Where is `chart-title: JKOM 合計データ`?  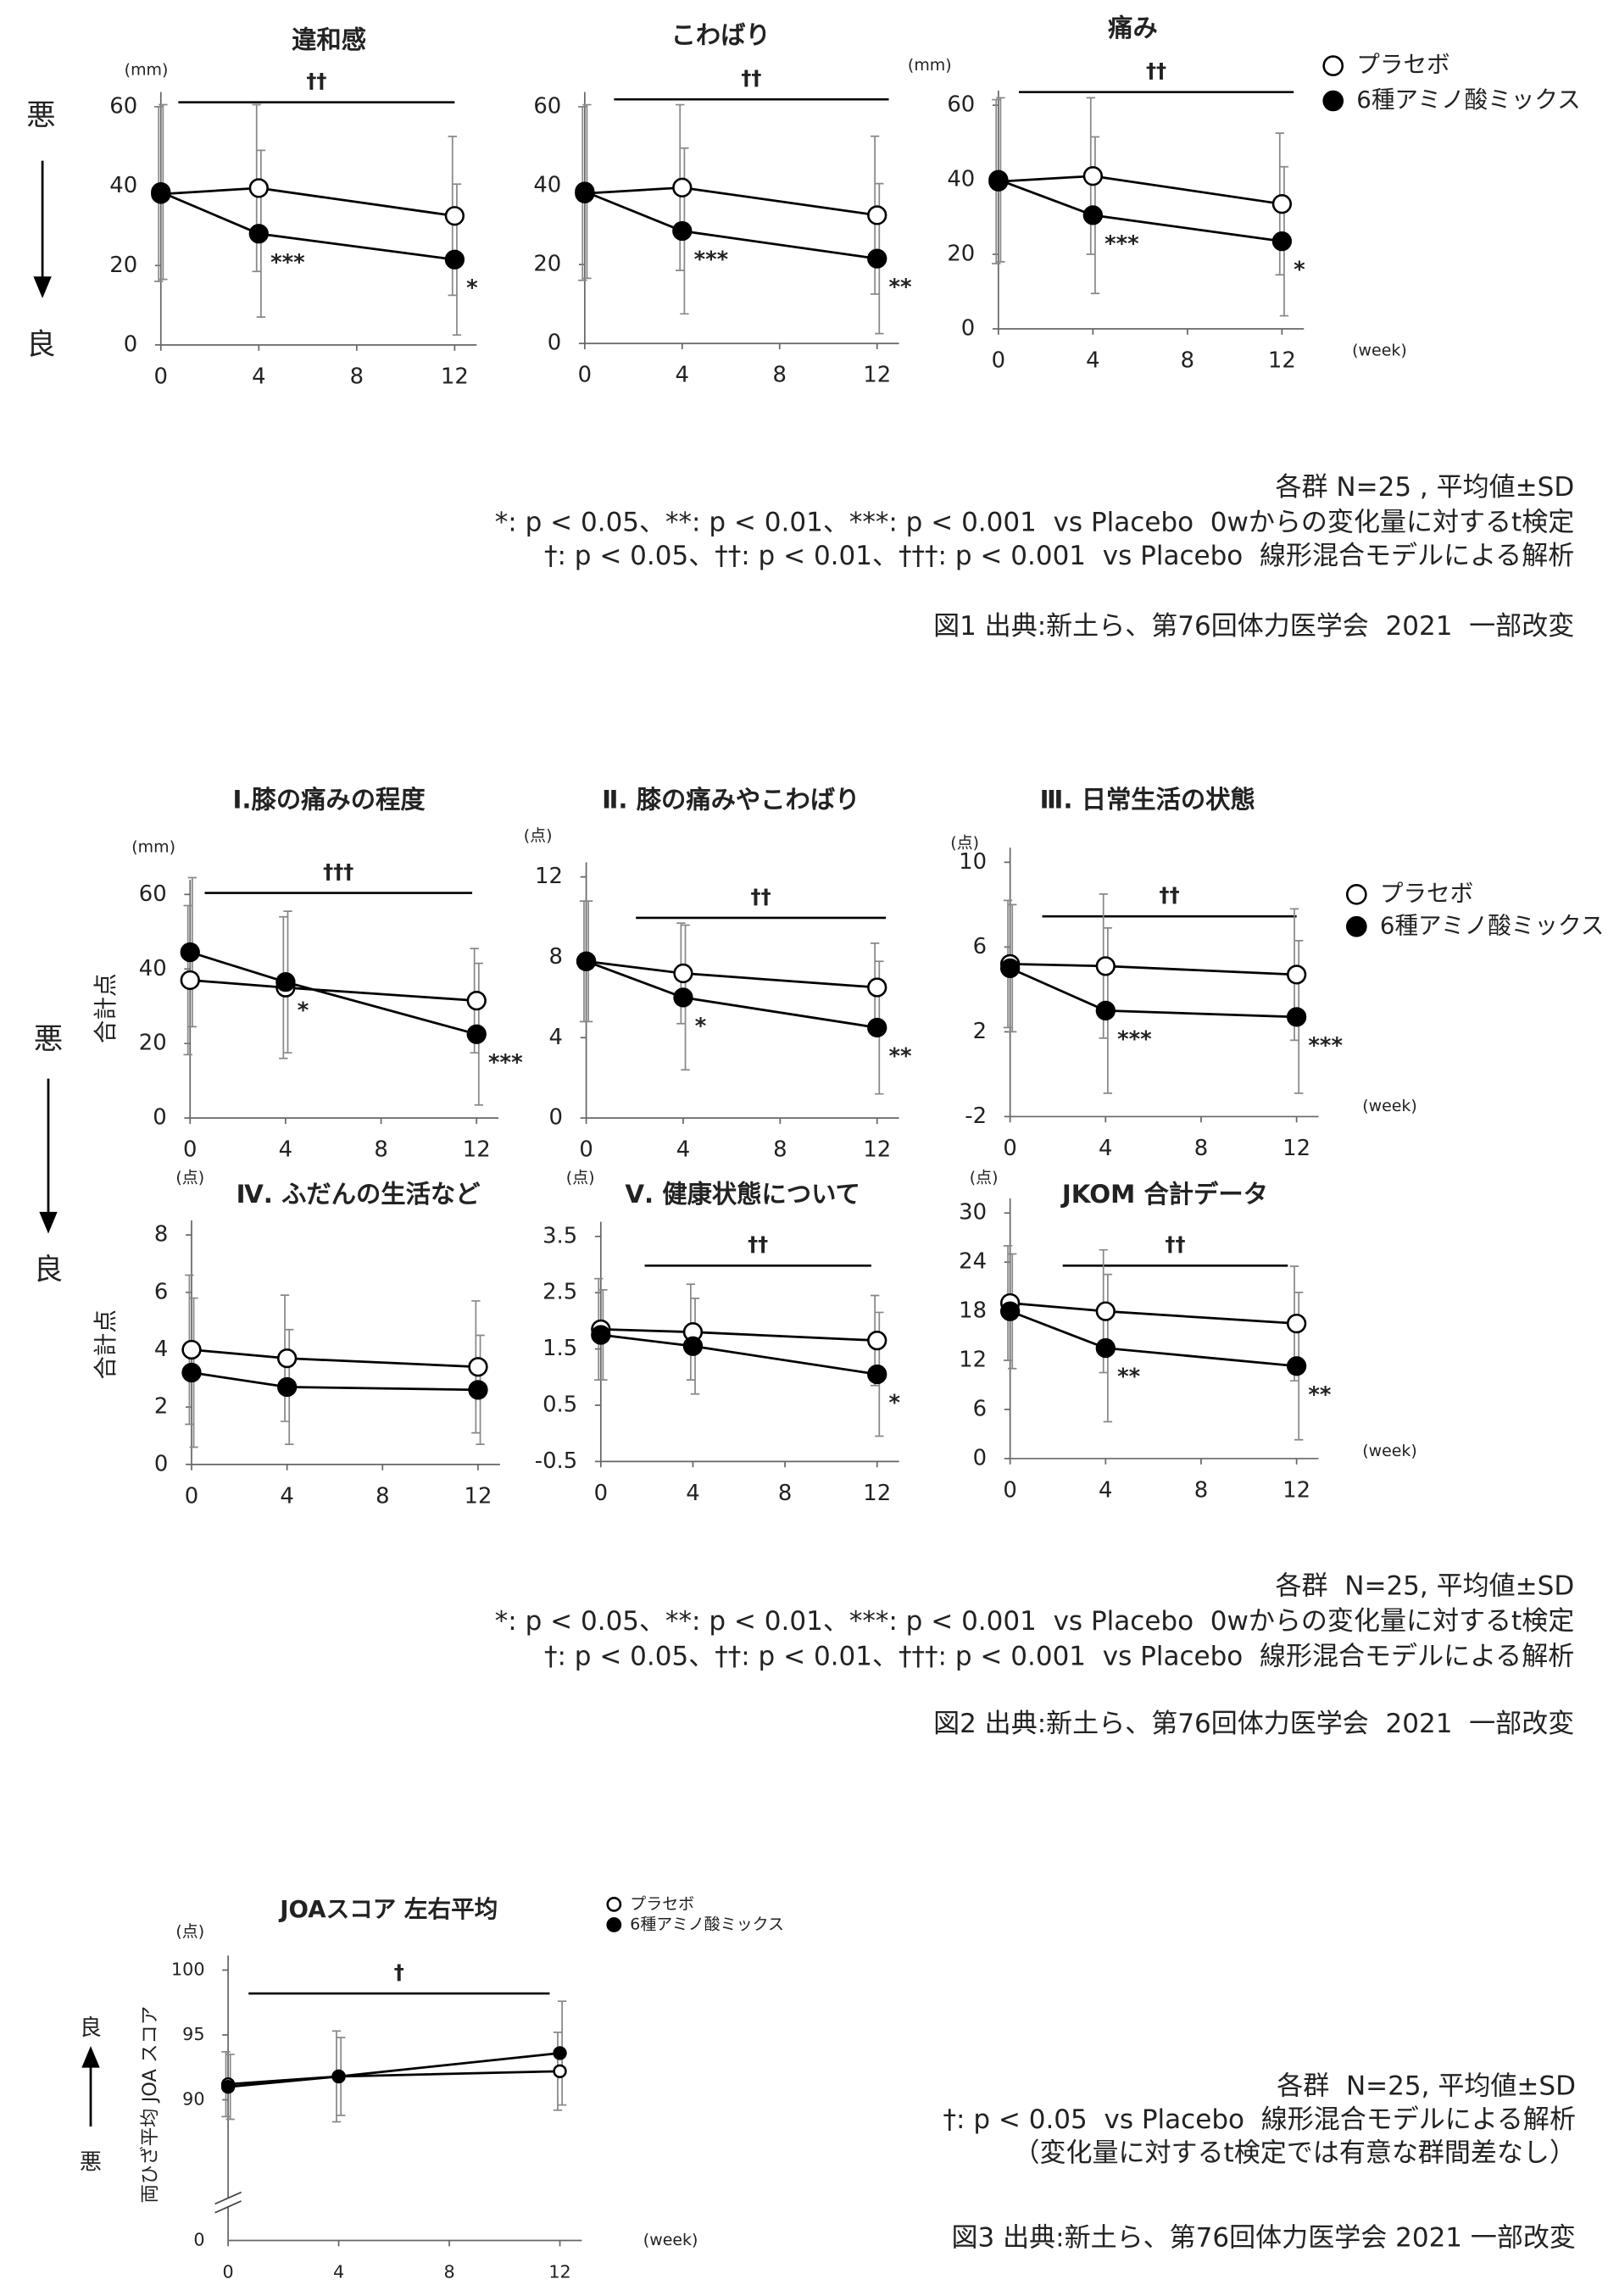
chart-title: JKOM 合計データ is located at coordinates (1164, 1194).